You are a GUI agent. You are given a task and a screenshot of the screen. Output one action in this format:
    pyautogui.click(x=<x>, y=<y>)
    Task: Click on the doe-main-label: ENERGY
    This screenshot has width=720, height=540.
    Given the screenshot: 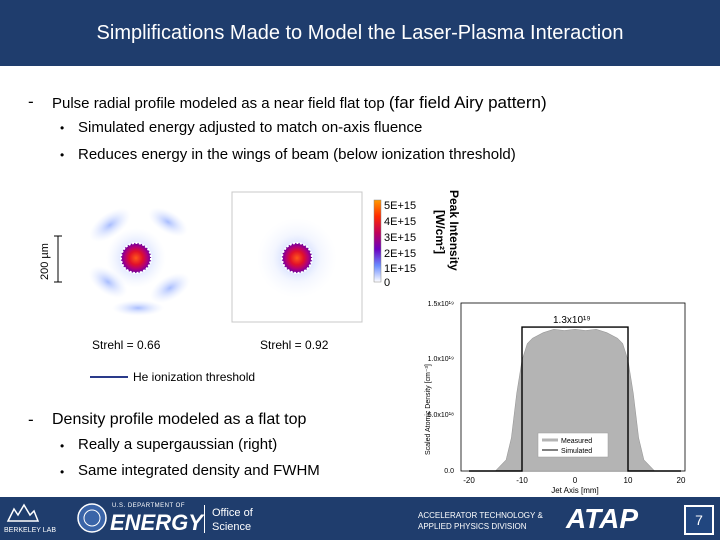 What is the action you would take?
    pyautogui.click(x=156, y=522)
    